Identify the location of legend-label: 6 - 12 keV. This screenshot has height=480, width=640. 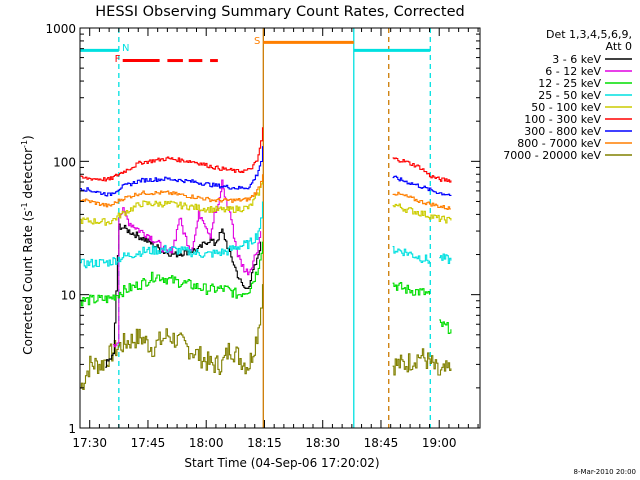
(573, 71).